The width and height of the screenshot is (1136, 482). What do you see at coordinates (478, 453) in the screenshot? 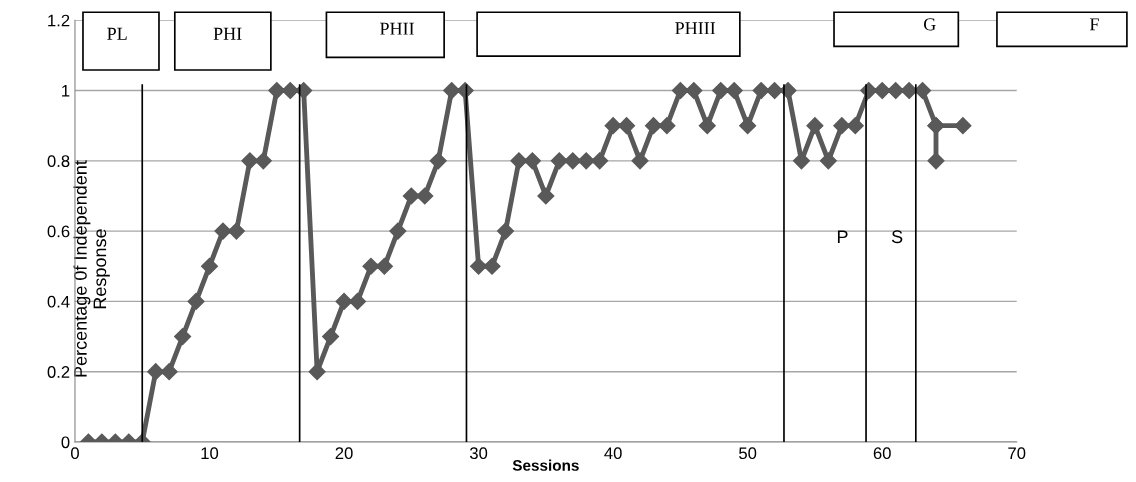
I see `x-tick-label: 30` at bounding box center [478, 453].